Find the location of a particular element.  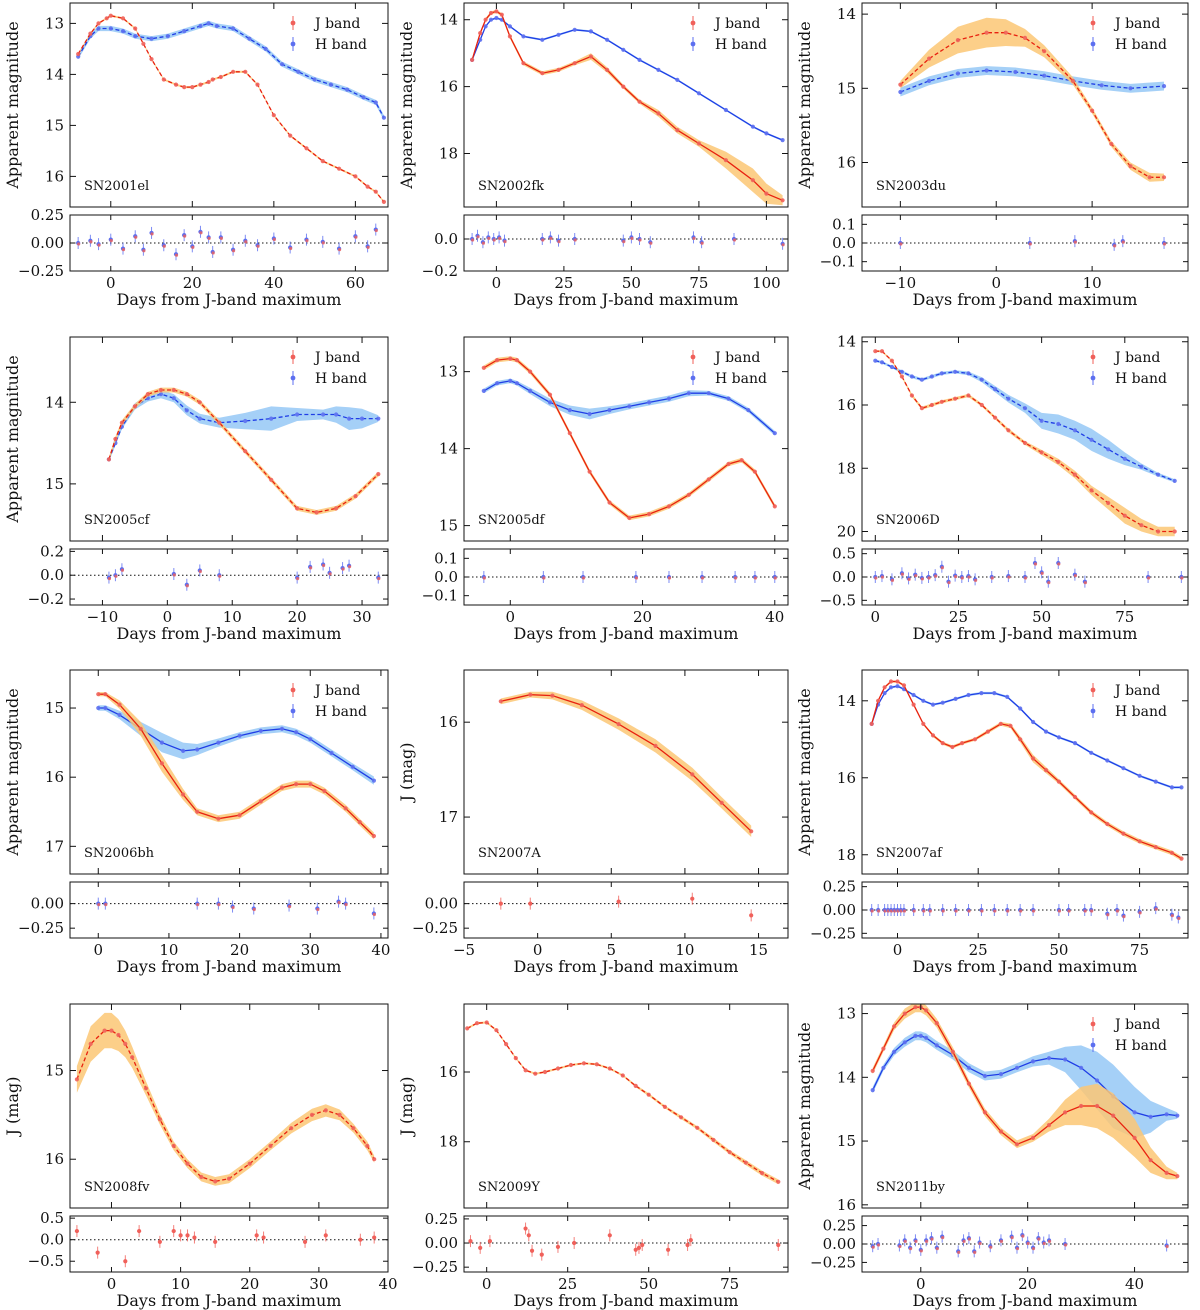

supernova-name: SN2011by is located at coordinates (911, 1187).